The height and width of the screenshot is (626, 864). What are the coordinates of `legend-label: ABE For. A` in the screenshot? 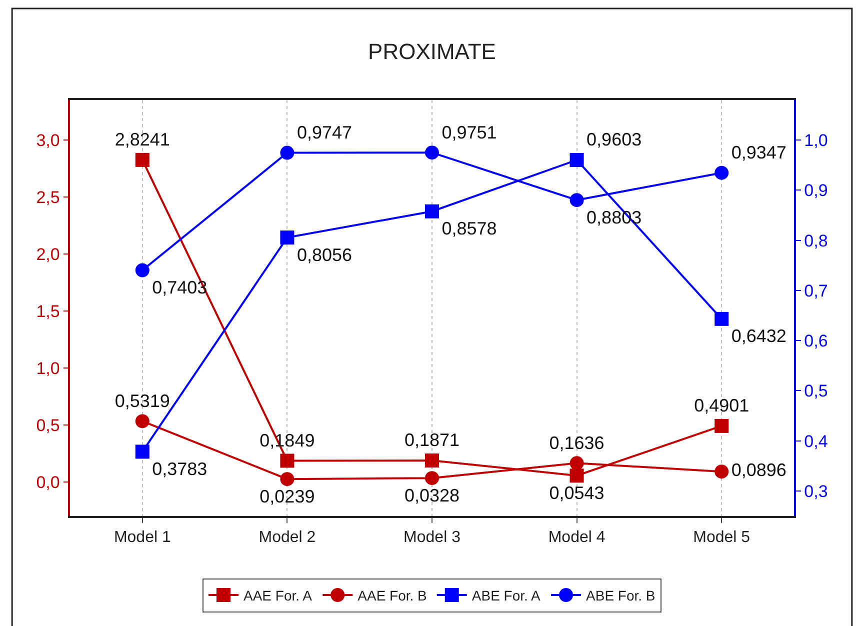 It's located at (507, 595).